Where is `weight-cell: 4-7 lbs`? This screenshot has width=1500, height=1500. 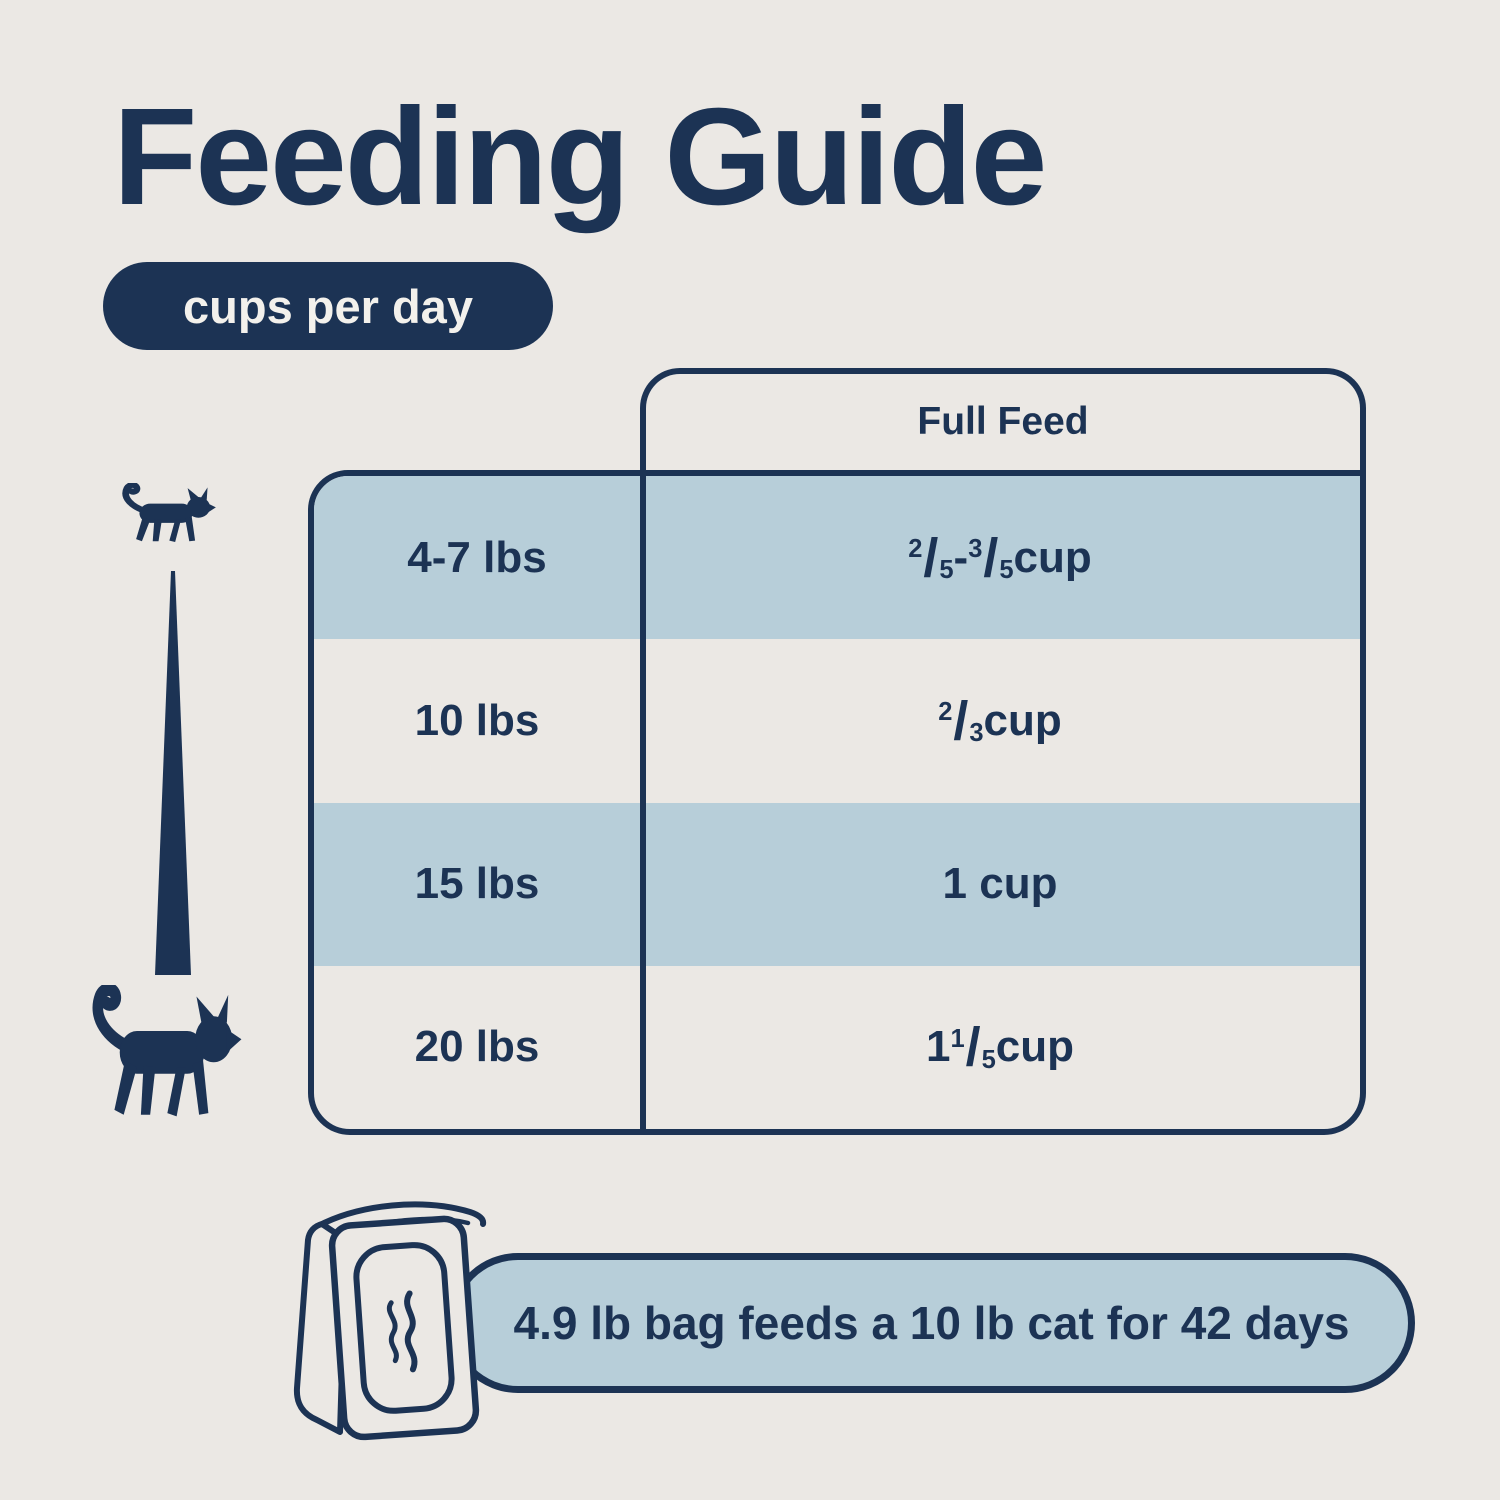 weight-cell: 4-7 lbs is located at coordinates (477, 557).